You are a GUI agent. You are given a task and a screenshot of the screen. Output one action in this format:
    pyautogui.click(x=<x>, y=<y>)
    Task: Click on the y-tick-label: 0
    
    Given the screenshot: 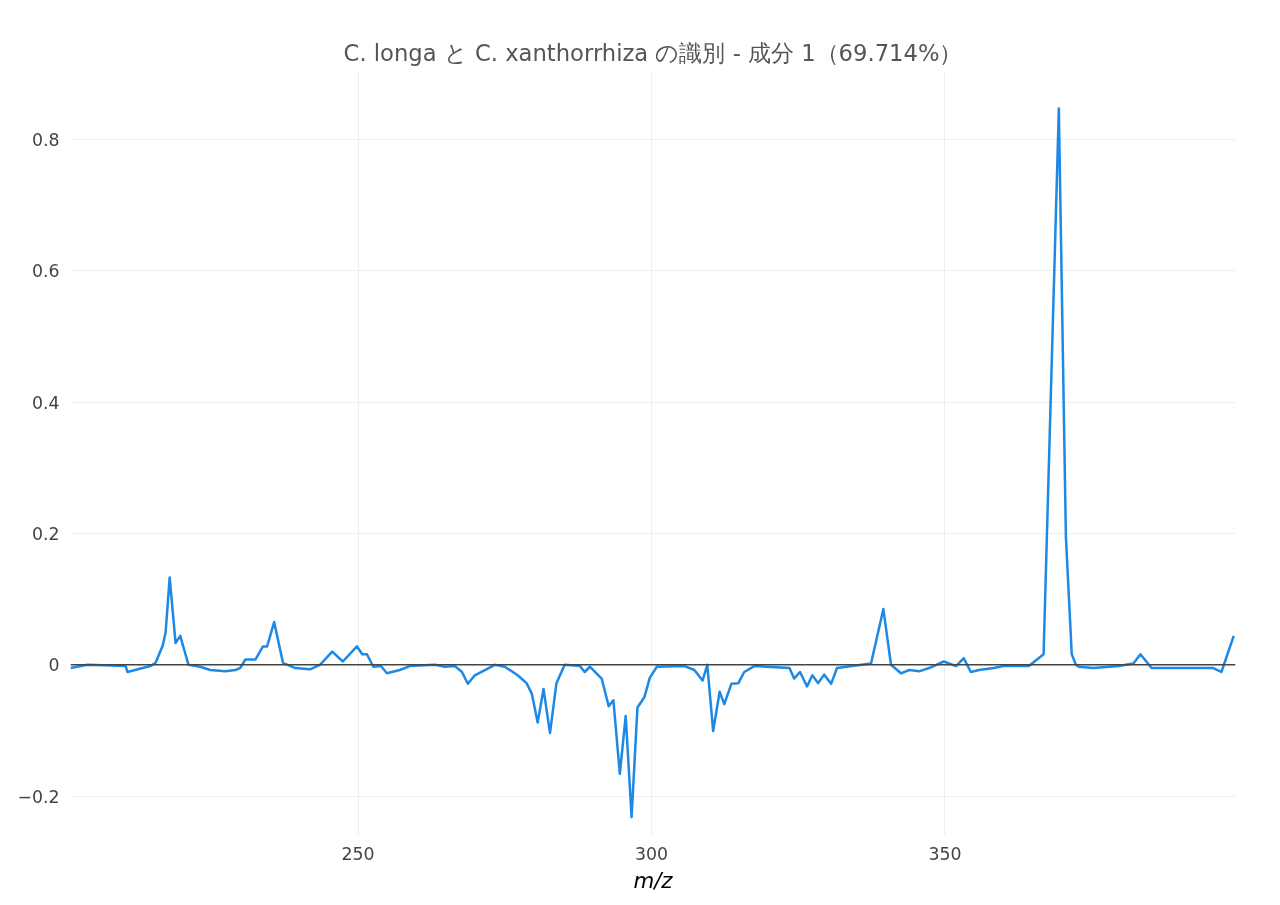 What is the action you would take?
    pyautogui.click(x=54, y=665)
    